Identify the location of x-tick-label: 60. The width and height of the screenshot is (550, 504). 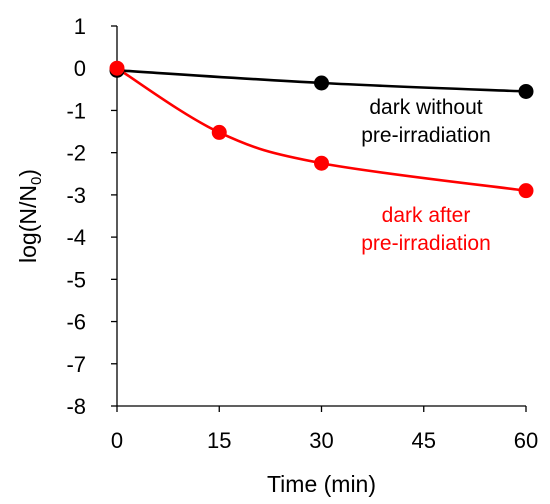
(526, 440).